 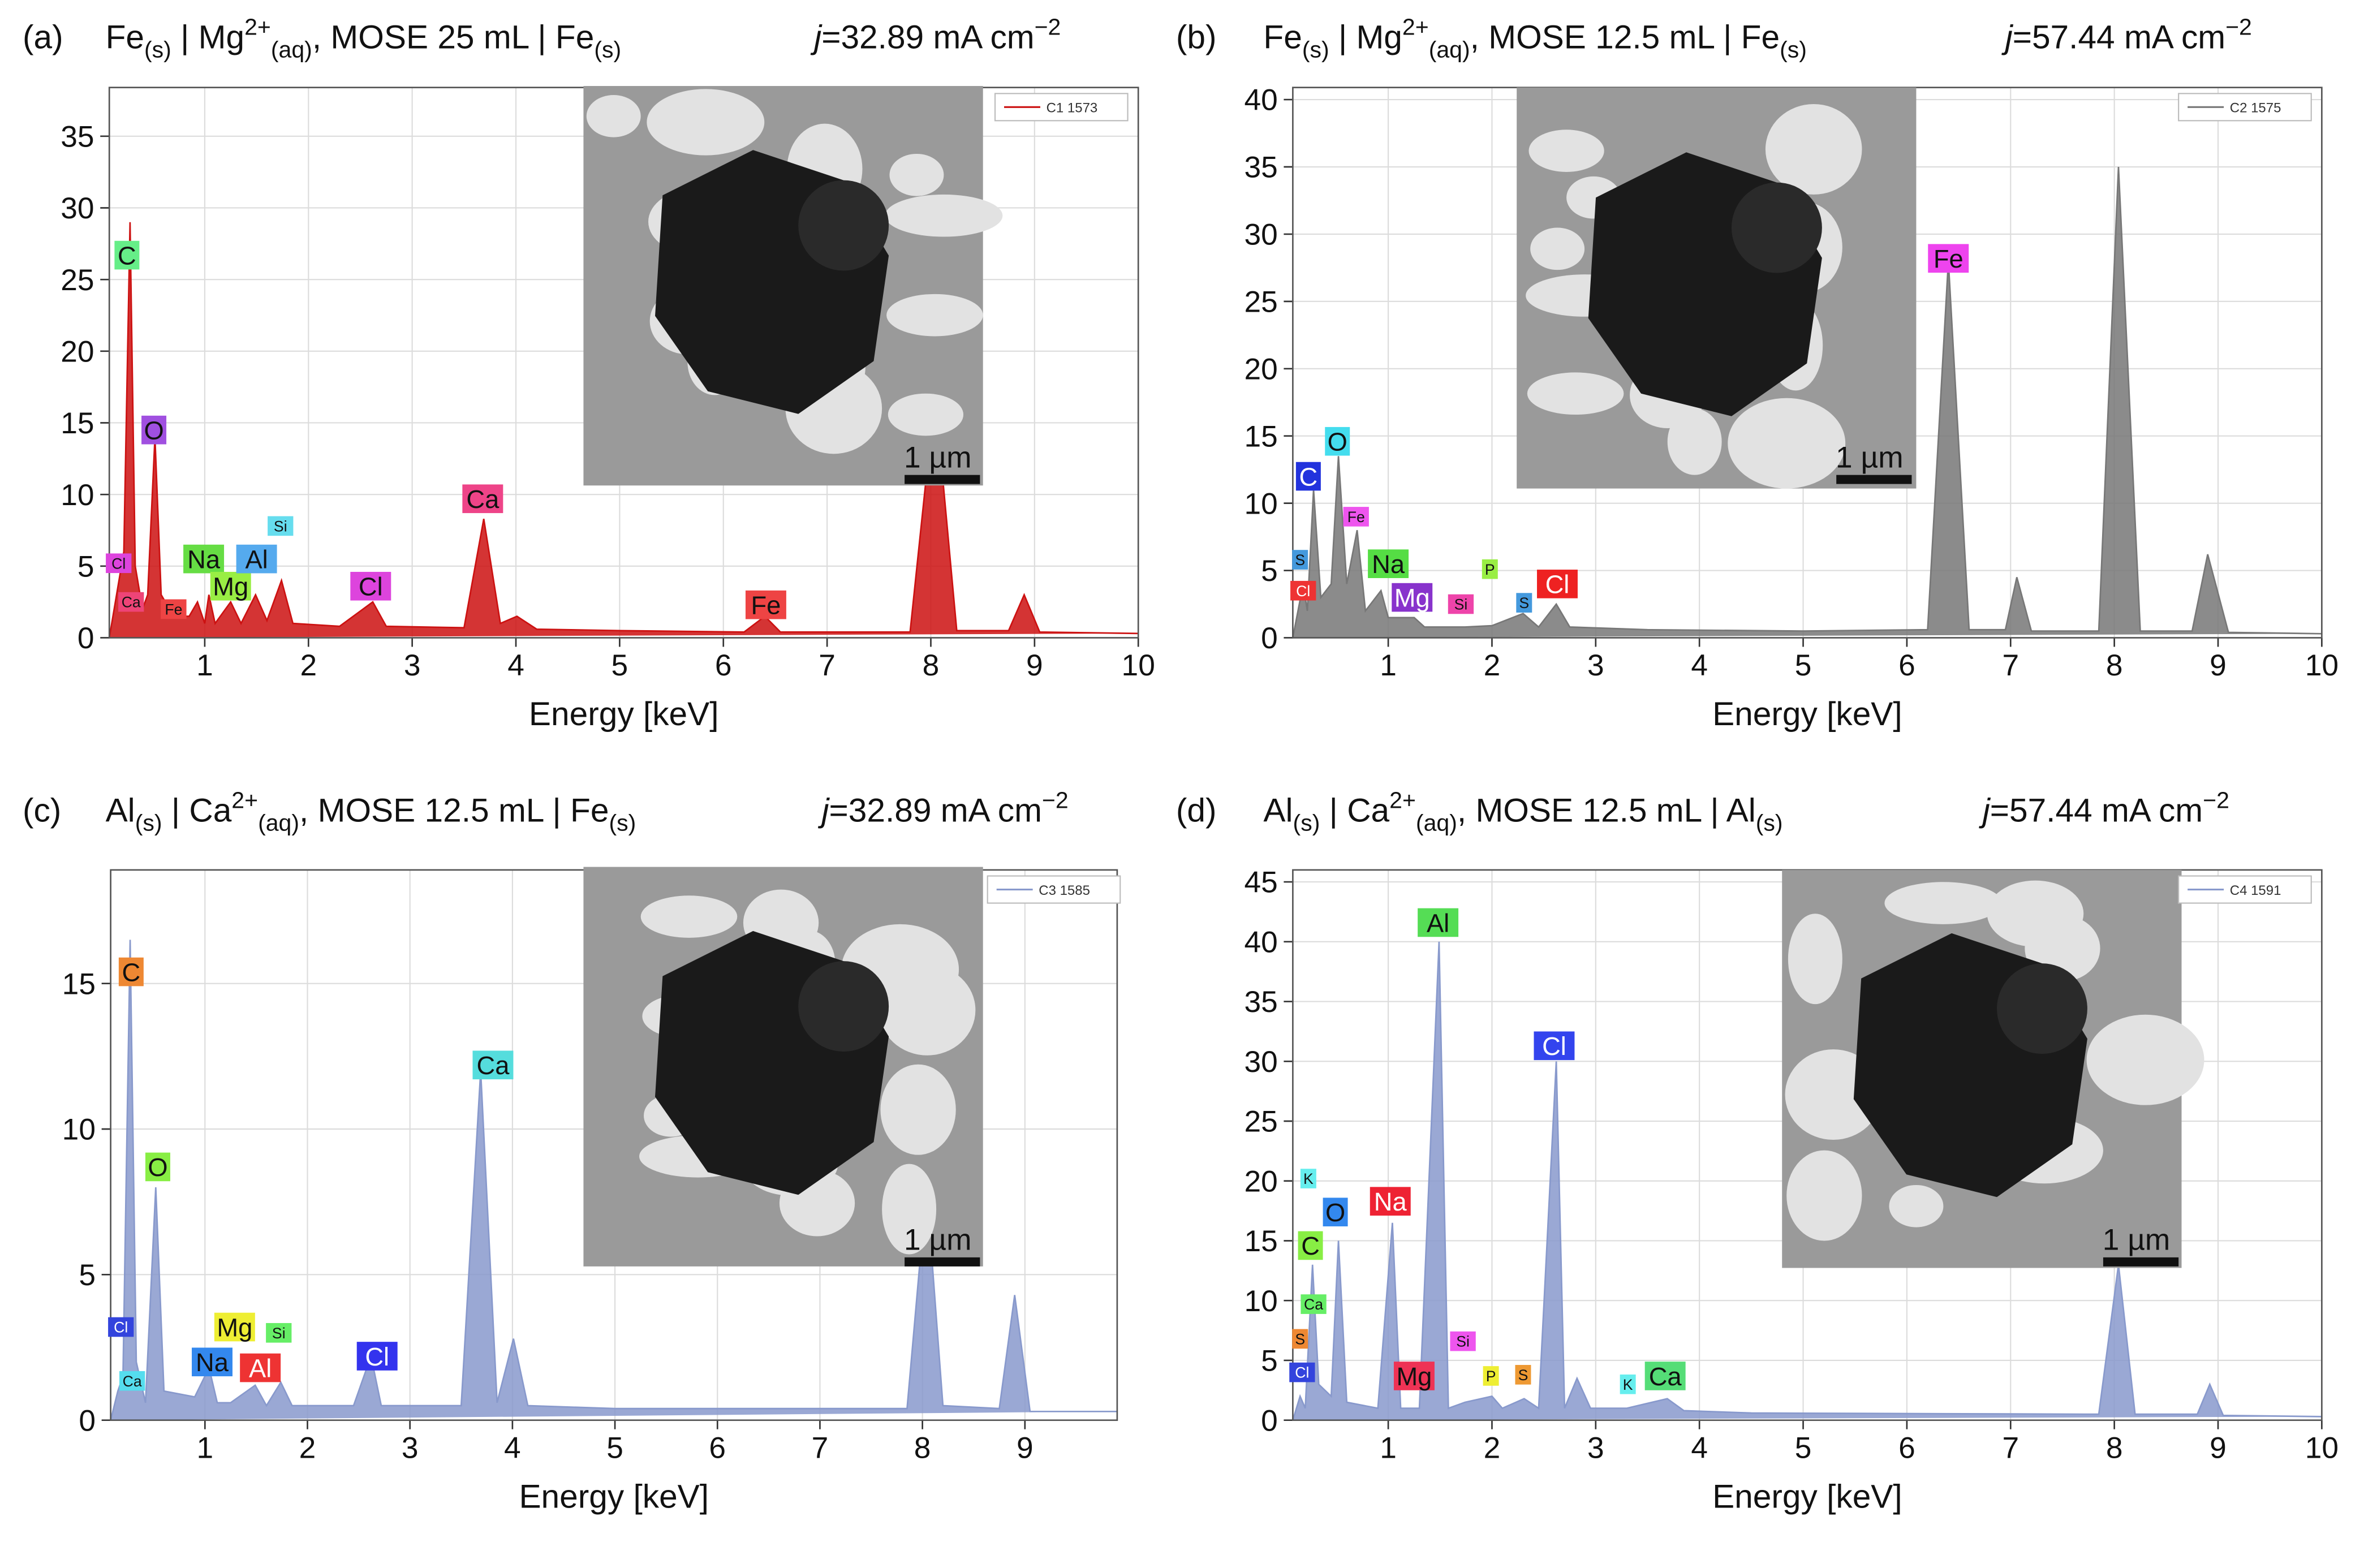 I want to click on x-tick-label: 6, so click(x=723, y=665).